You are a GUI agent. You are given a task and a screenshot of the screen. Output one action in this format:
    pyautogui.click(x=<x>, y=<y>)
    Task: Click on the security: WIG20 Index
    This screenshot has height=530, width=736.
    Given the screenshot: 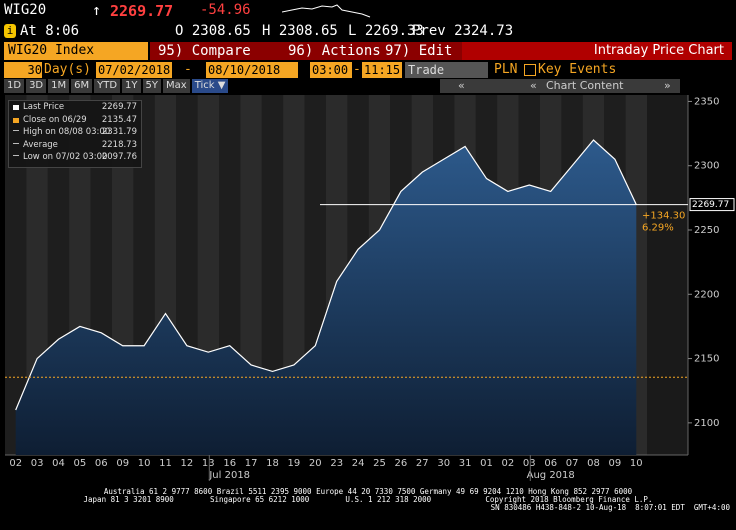 What is the action you would take?
    pyautogui.click(x=76, y=51)
    